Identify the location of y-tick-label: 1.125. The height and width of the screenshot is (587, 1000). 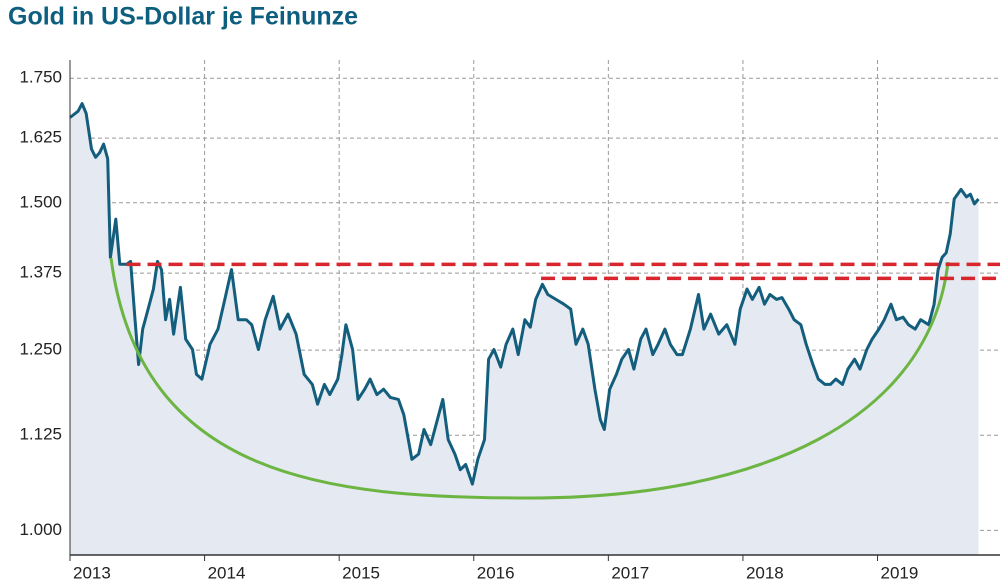
(40, 434).